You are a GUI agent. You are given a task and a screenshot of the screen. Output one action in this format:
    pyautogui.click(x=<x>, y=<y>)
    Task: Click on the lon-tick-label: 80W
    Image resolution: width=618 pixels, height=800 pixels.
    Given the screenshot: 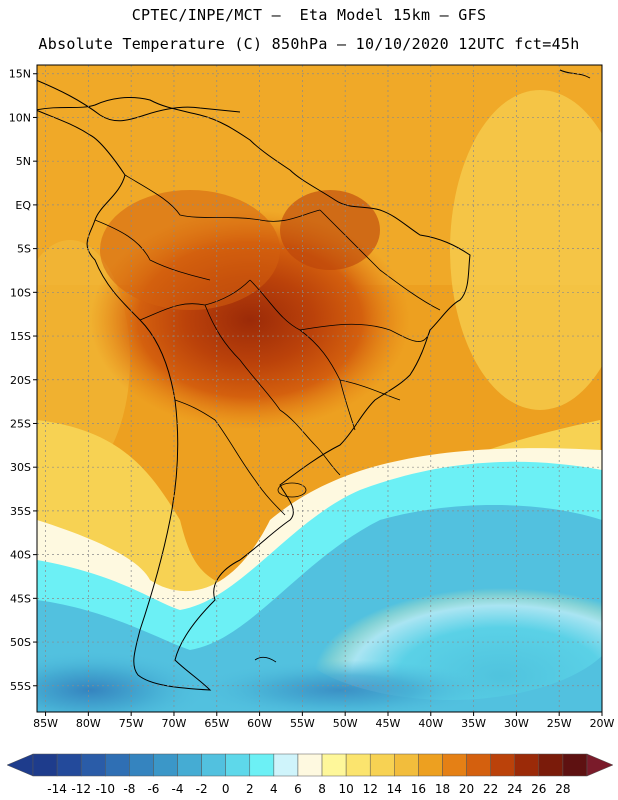 What is the action you would take?
    pyautogui.click(x=88, y=723)
    